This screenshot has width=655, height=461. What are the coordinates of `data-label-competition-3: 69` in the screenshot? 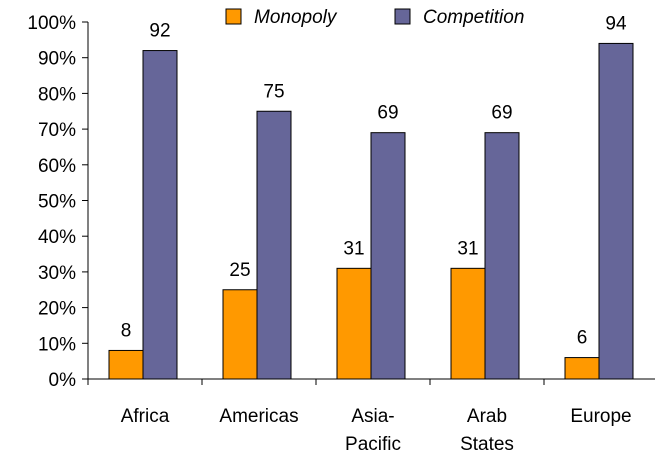 It's located at (501, 113).